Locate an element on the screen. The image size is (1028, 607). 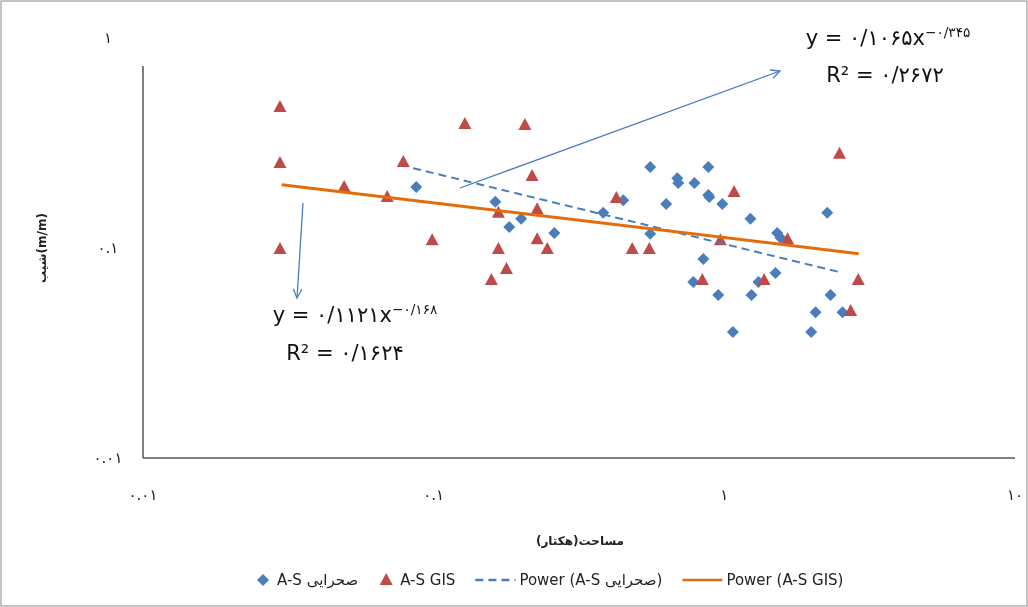
x-axis-title: مساحت(هکتار) is located at coordinates (580, 541).